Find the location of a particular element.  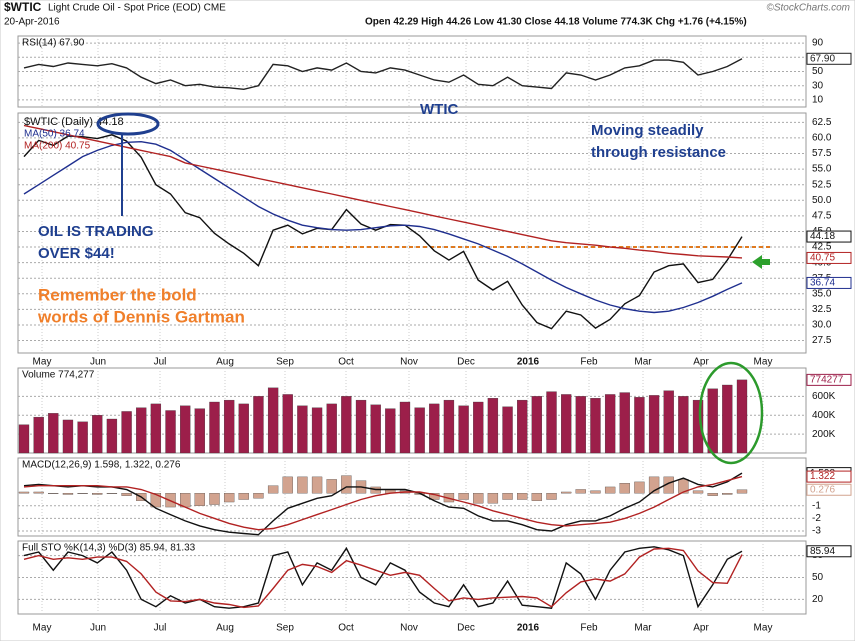

annotation: words of Dennis Gartman is located at coordinates (141, 316).